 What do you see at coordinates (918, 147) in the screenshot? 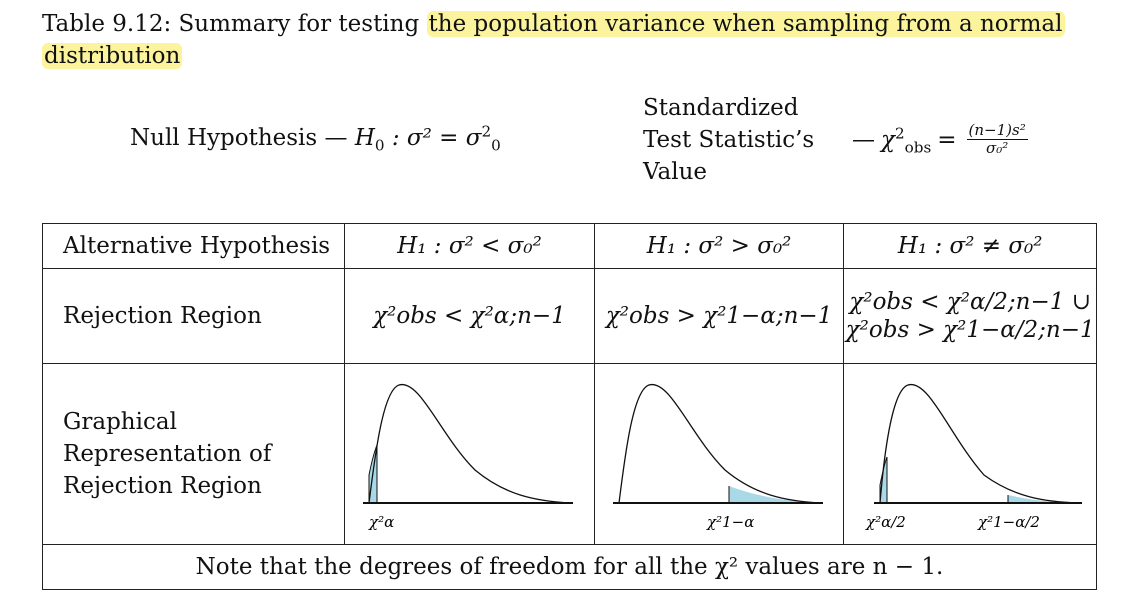
I see `chi-obs-sub: obs` at bounding box center [918, 147].